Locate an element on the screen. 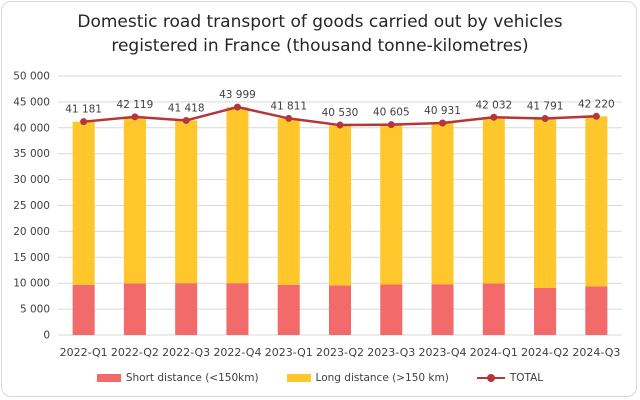 This screenshot has height=400, width=640. legend-label-long-distance: Long distance (>150 km) is located at coordinates (382, 378).